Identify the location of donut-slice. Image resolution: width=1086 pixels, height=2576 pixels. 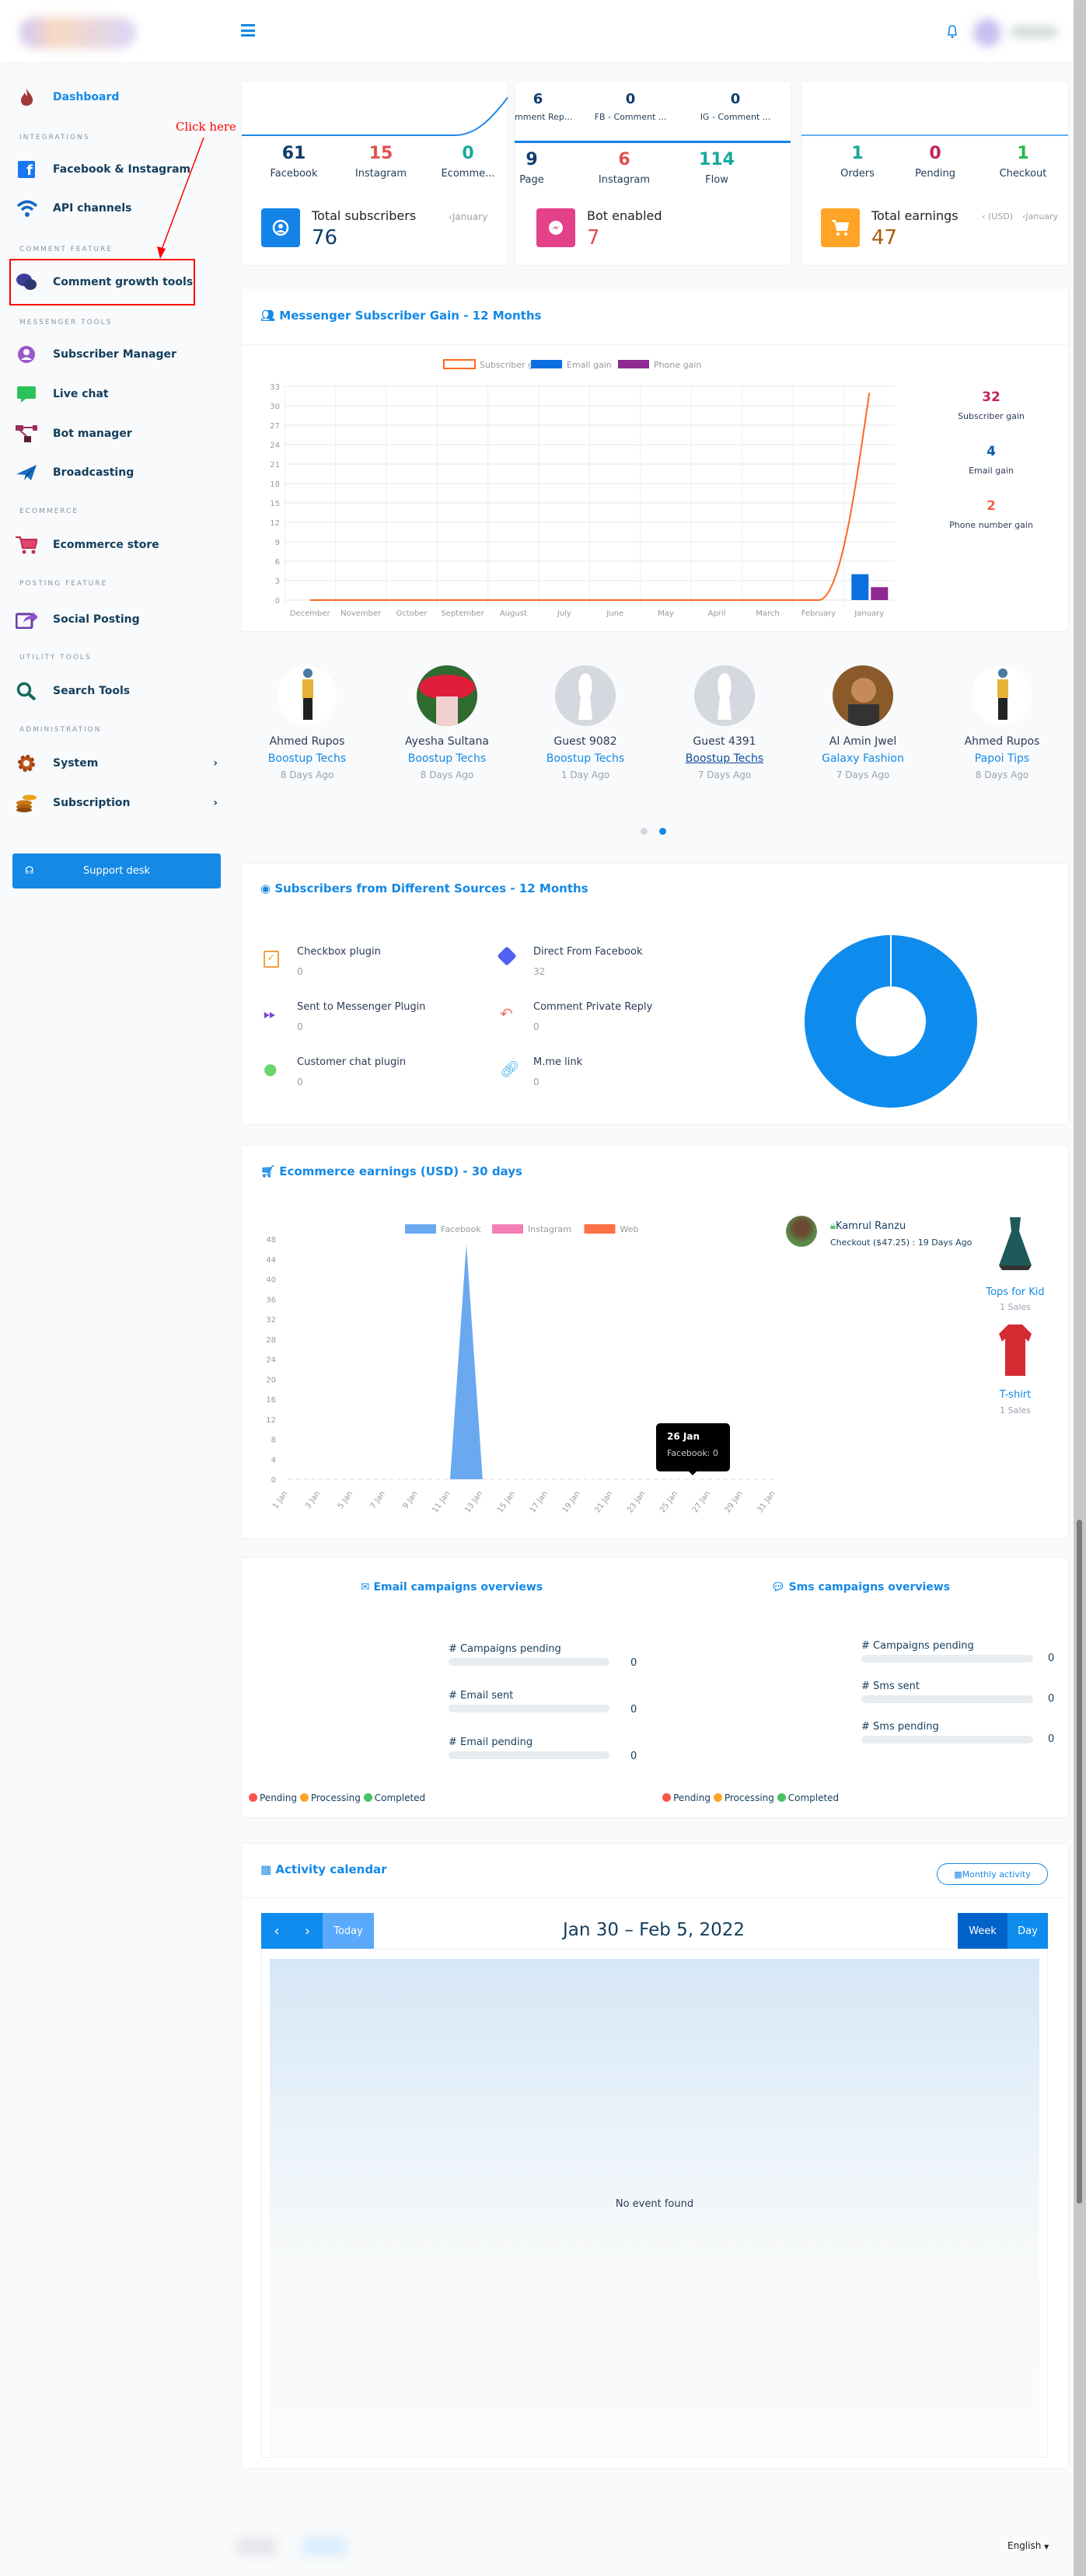
(891, 1022).